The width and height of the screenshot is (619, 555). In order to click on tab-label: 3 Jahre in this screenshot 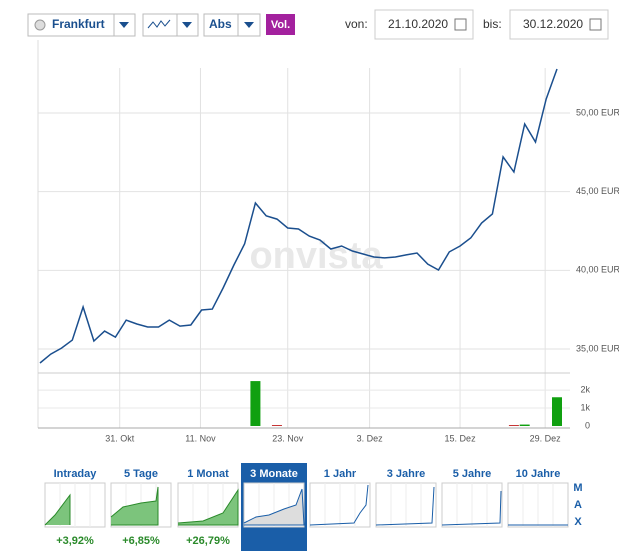, I will do `click(406, 474)`.